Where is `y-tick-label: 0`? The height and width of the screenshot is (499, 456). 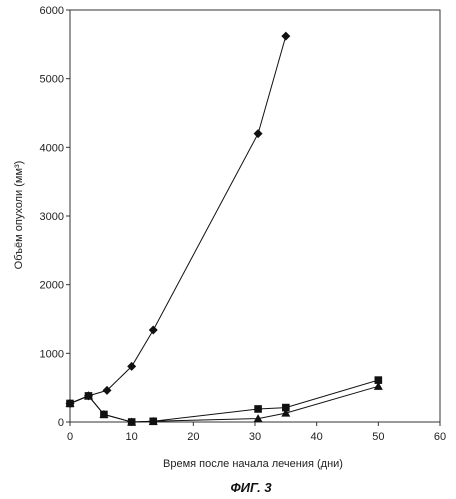
y-tick-label: 0 is located at coordinates (61, 423).